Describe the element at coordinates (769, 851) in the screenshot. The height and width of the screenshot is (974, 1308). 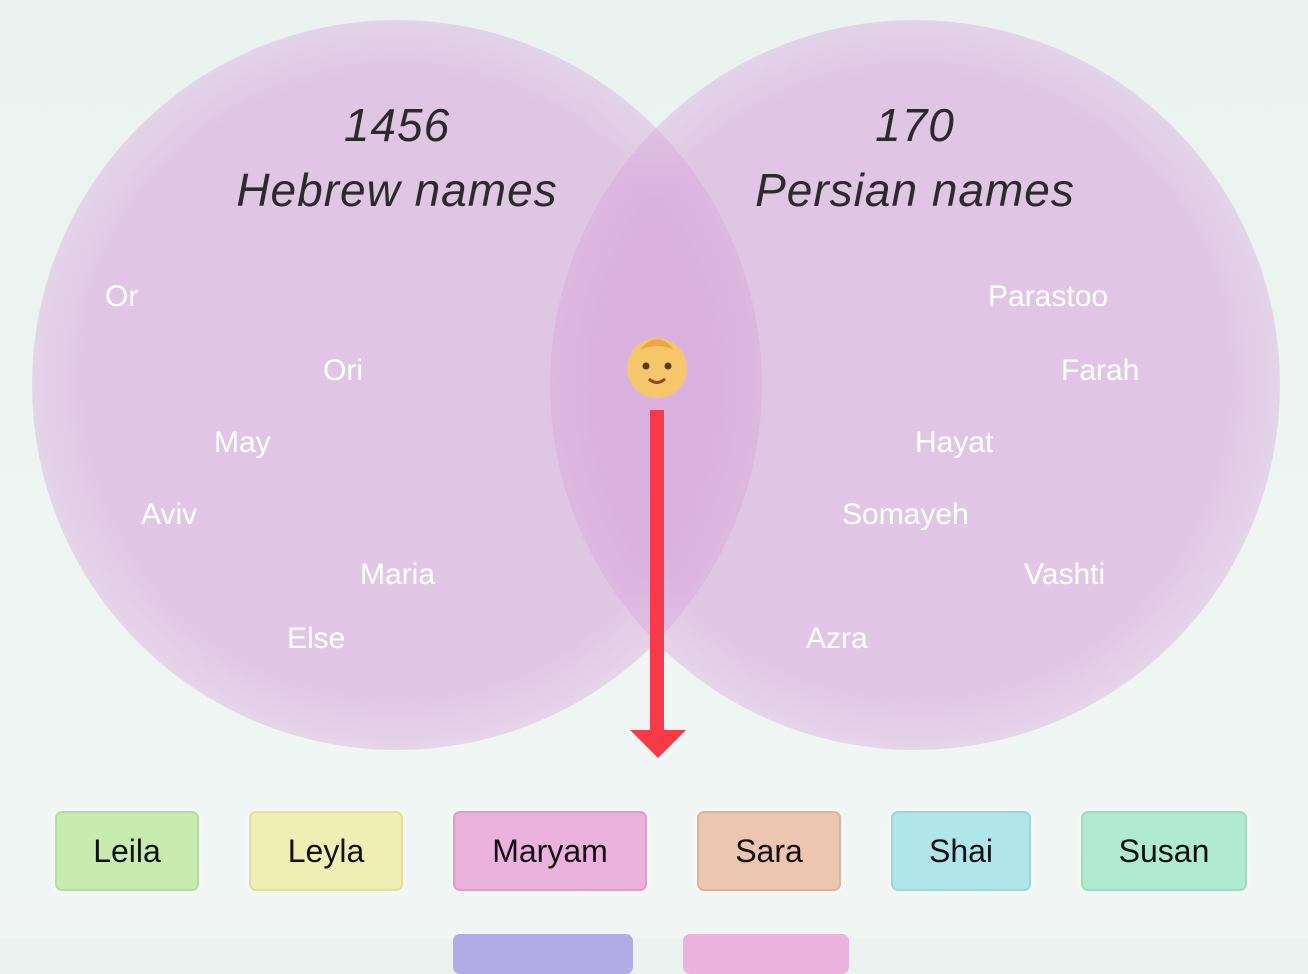
I see `shared-name-button: Sara` at that location.